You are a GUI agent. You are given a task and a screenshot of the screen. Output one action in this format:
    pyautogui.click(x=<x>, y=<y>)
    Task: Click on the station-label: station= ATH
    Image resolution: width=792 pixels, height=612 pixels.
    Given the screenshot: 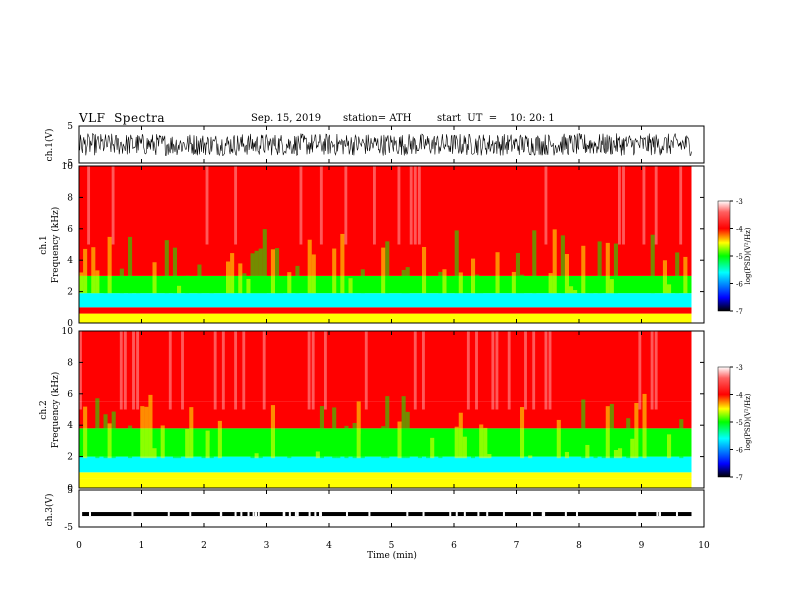 What is the action you would take?
    pyautogui.click(x=377, y=118)
    